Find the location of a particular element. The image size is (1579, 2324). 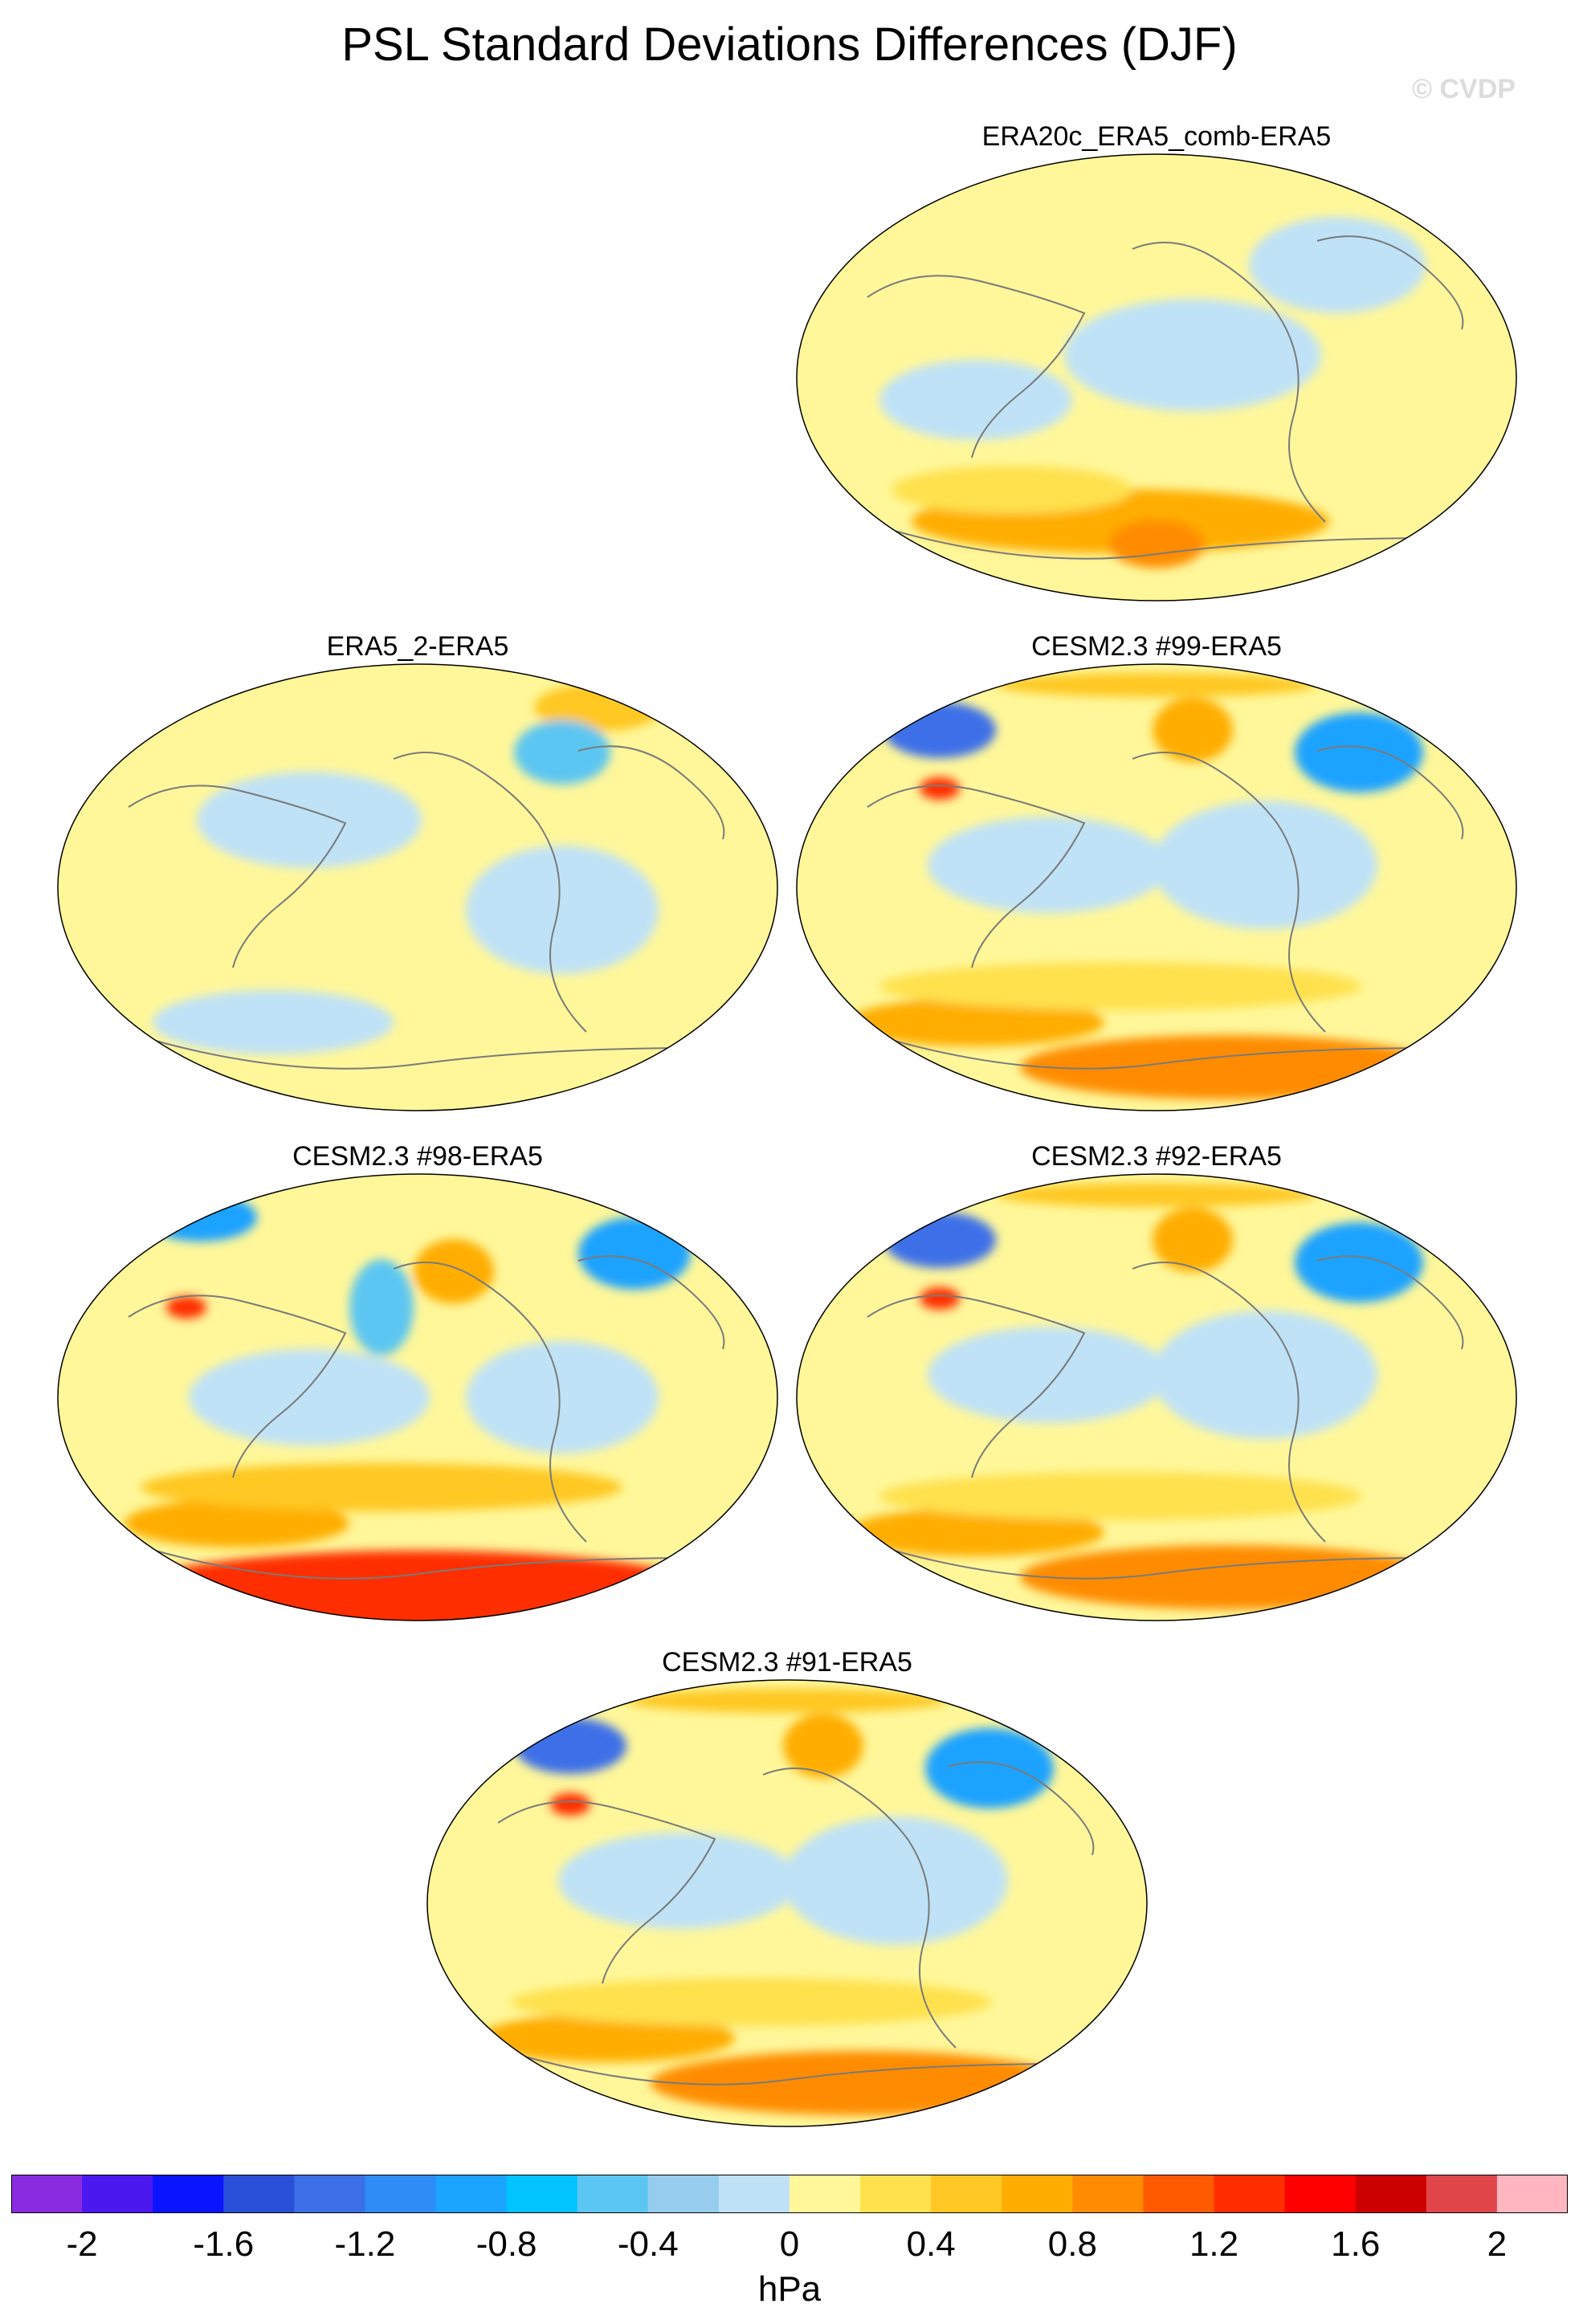

panel-title: ERA5_2-ERA5 is located at coordinates (417, 646).